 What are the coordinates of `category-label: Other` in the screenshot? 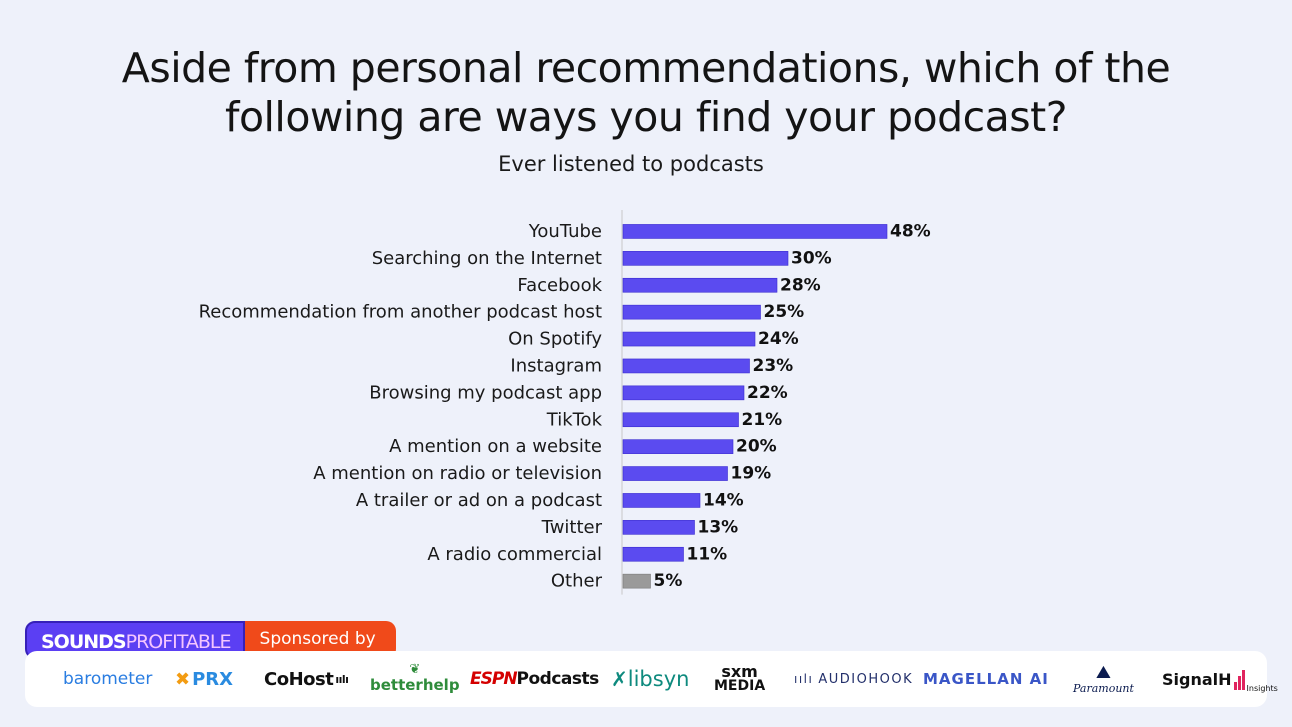 It's located at (577, 581).